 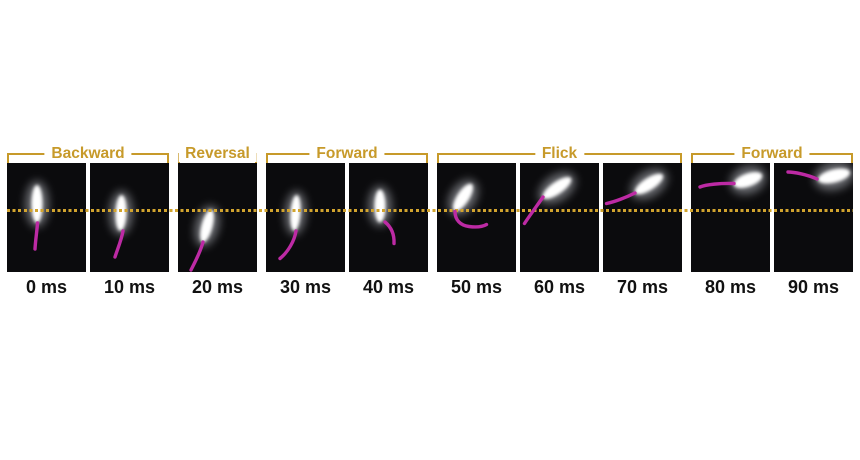 I want to click on phase-label: Flick, so click(x=559, y=153).